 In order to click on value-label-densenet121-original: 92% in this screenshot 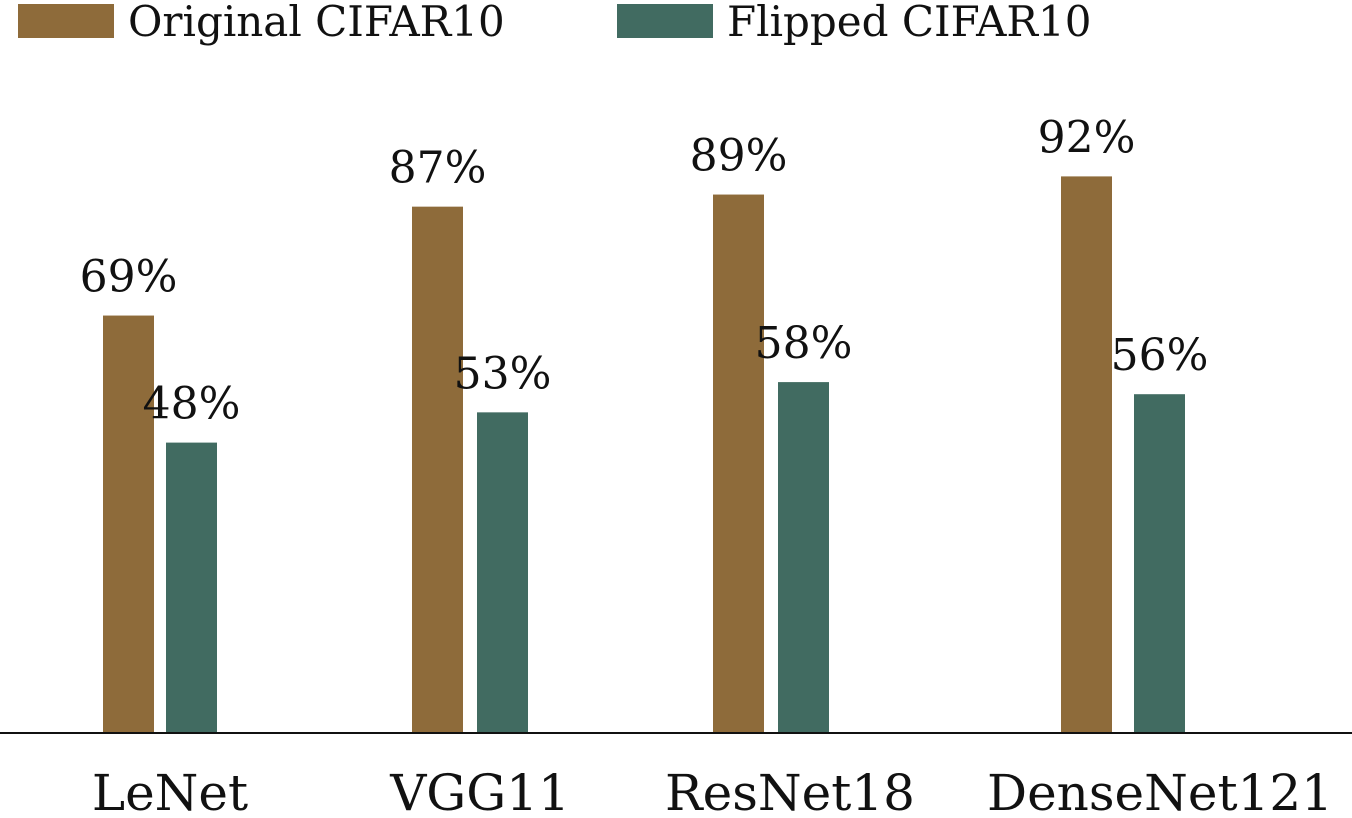, I will do `click(1087, 137)`.